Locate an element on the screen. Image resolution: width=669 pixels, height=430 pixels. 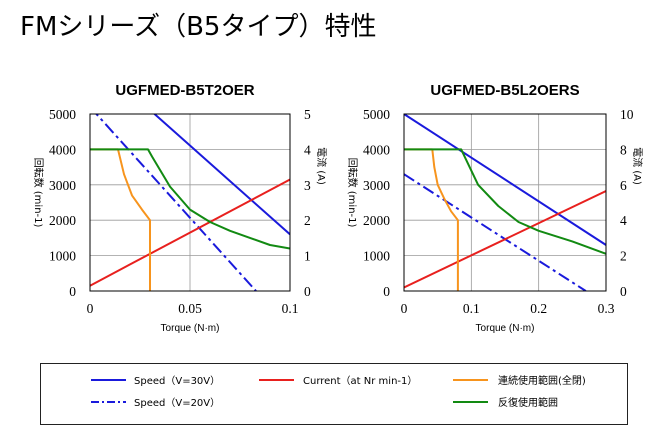
continuous-range-line is located at coordinates (431, 219).